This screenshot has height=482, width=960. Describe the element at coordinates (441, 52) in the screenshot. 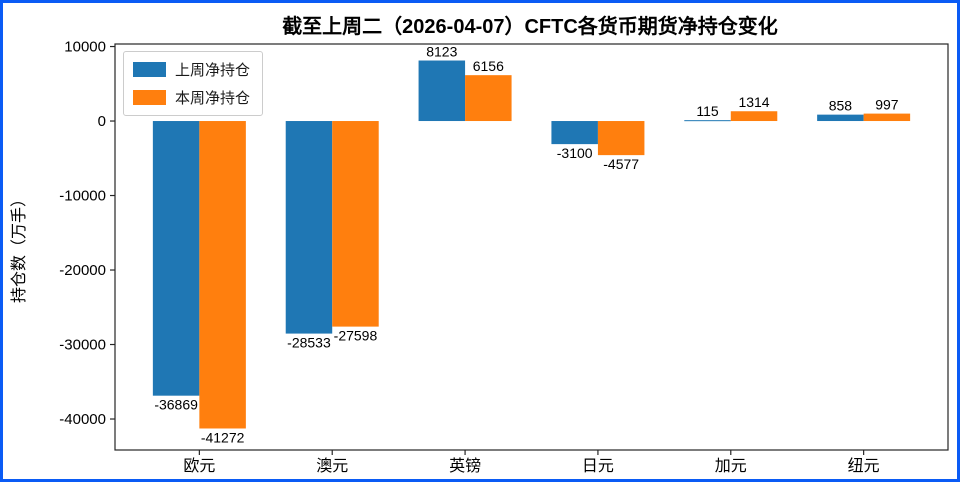

I see `bar-value-label: 8123` at that location.